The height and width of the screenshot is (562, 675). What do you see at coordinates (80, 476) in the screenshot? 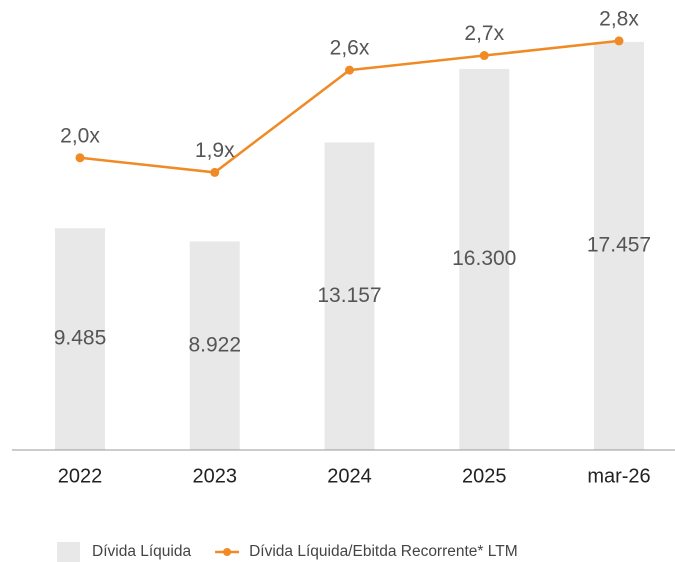
I see `x-tick-label: 2022` at bounding box center [80, 476].